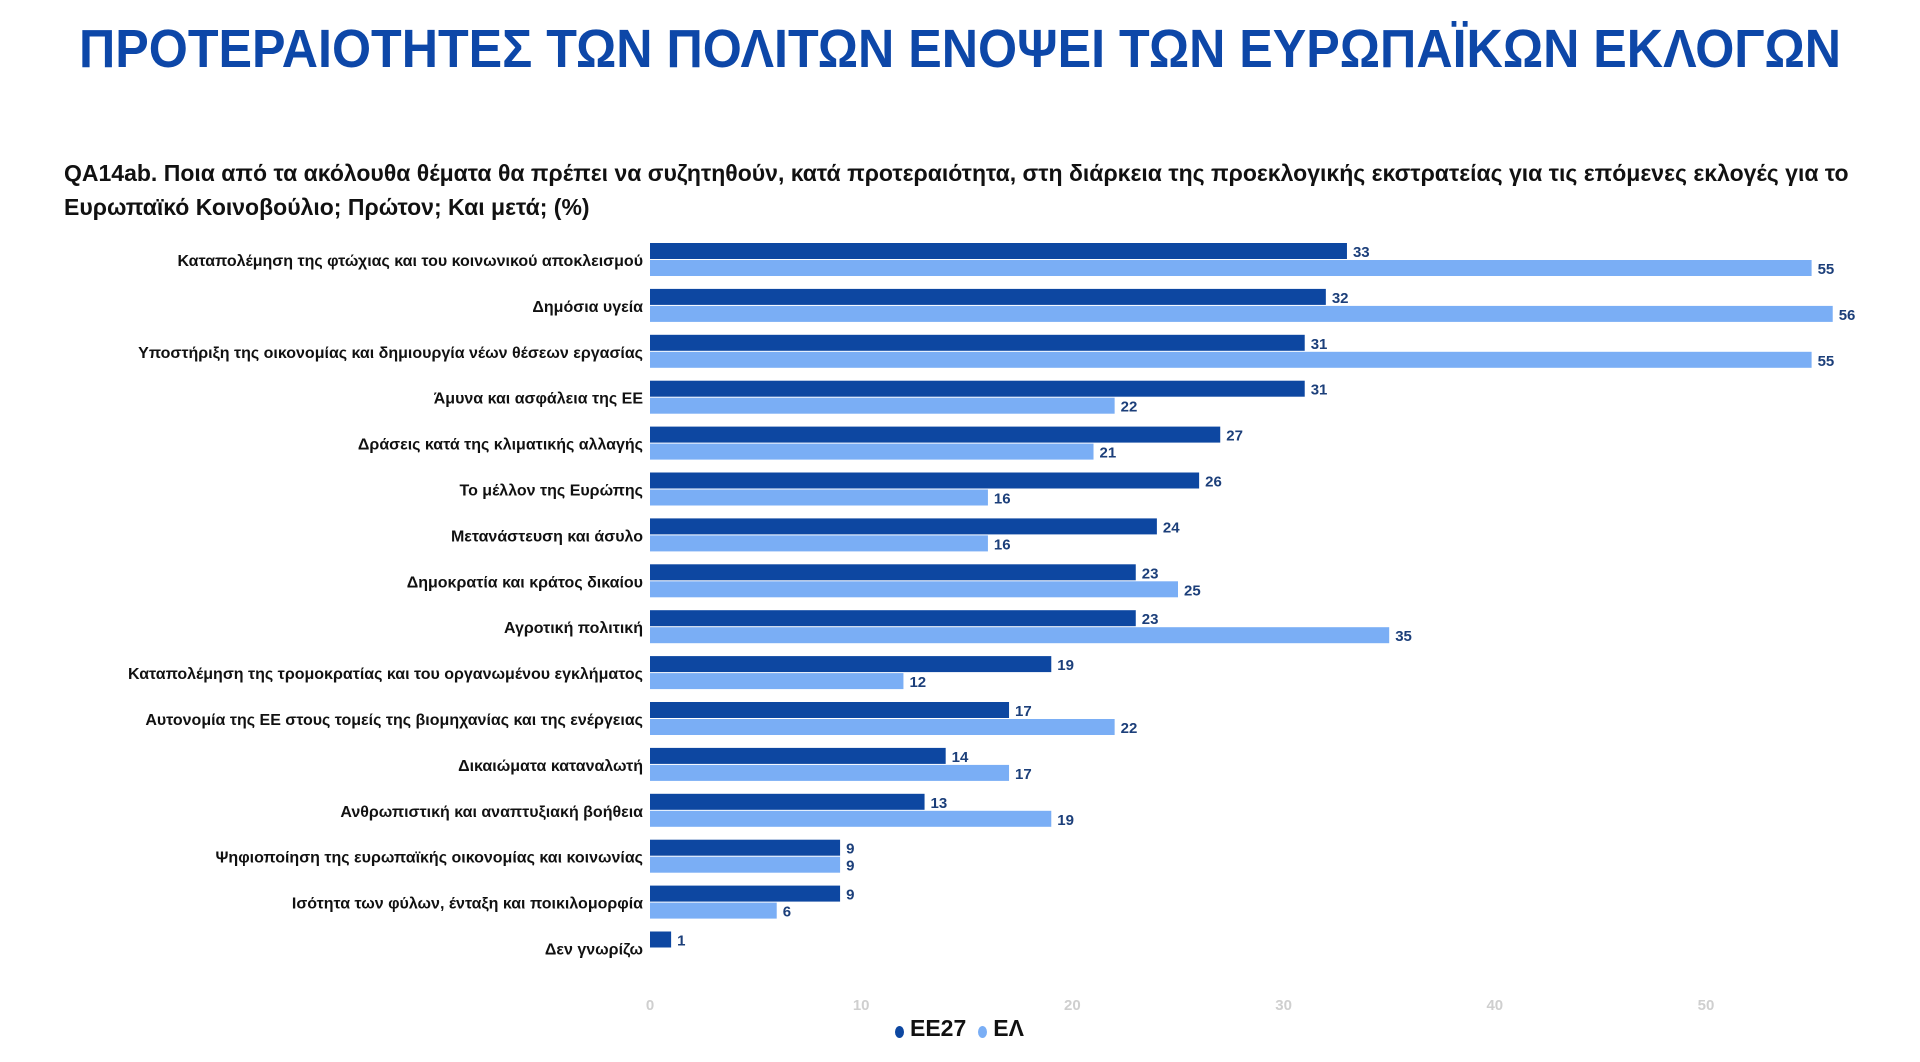 The height and width of the screenshot is (1062, 1920). I want to click on data-label: 13, so click(939, 803).